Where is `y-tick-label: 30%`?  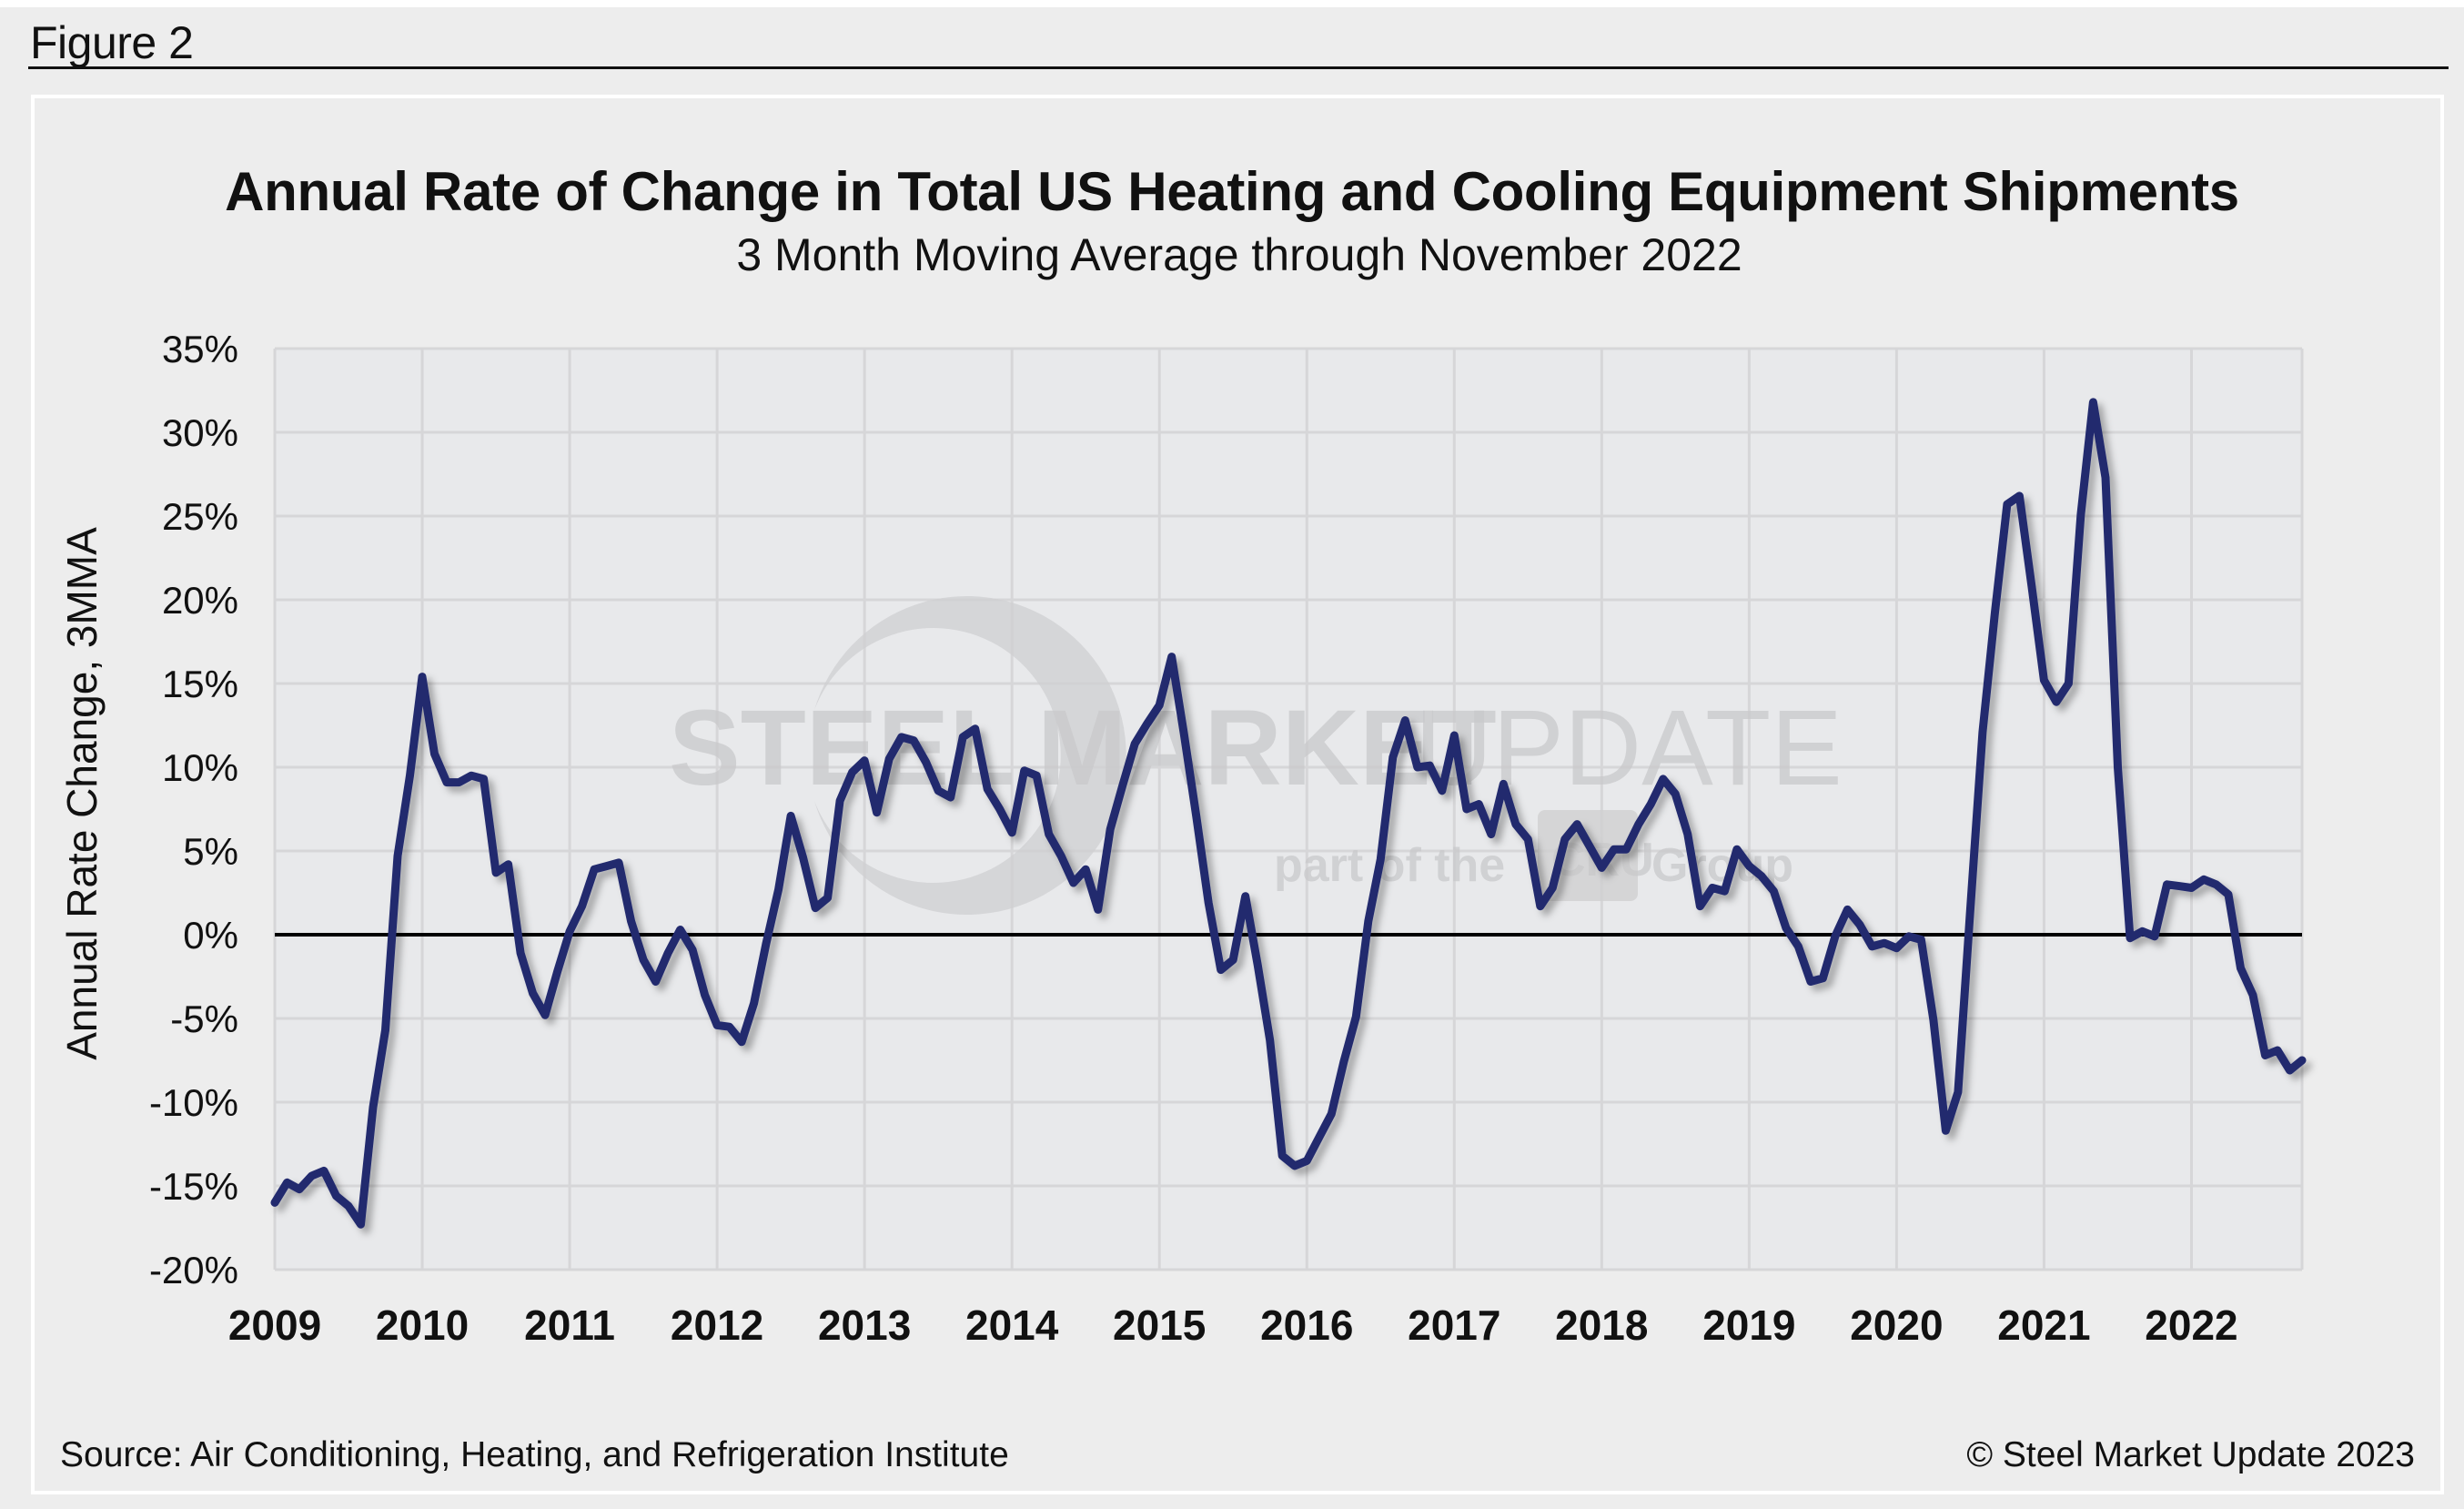
y-tick-label: 30% is located at coordinates (200, 432).